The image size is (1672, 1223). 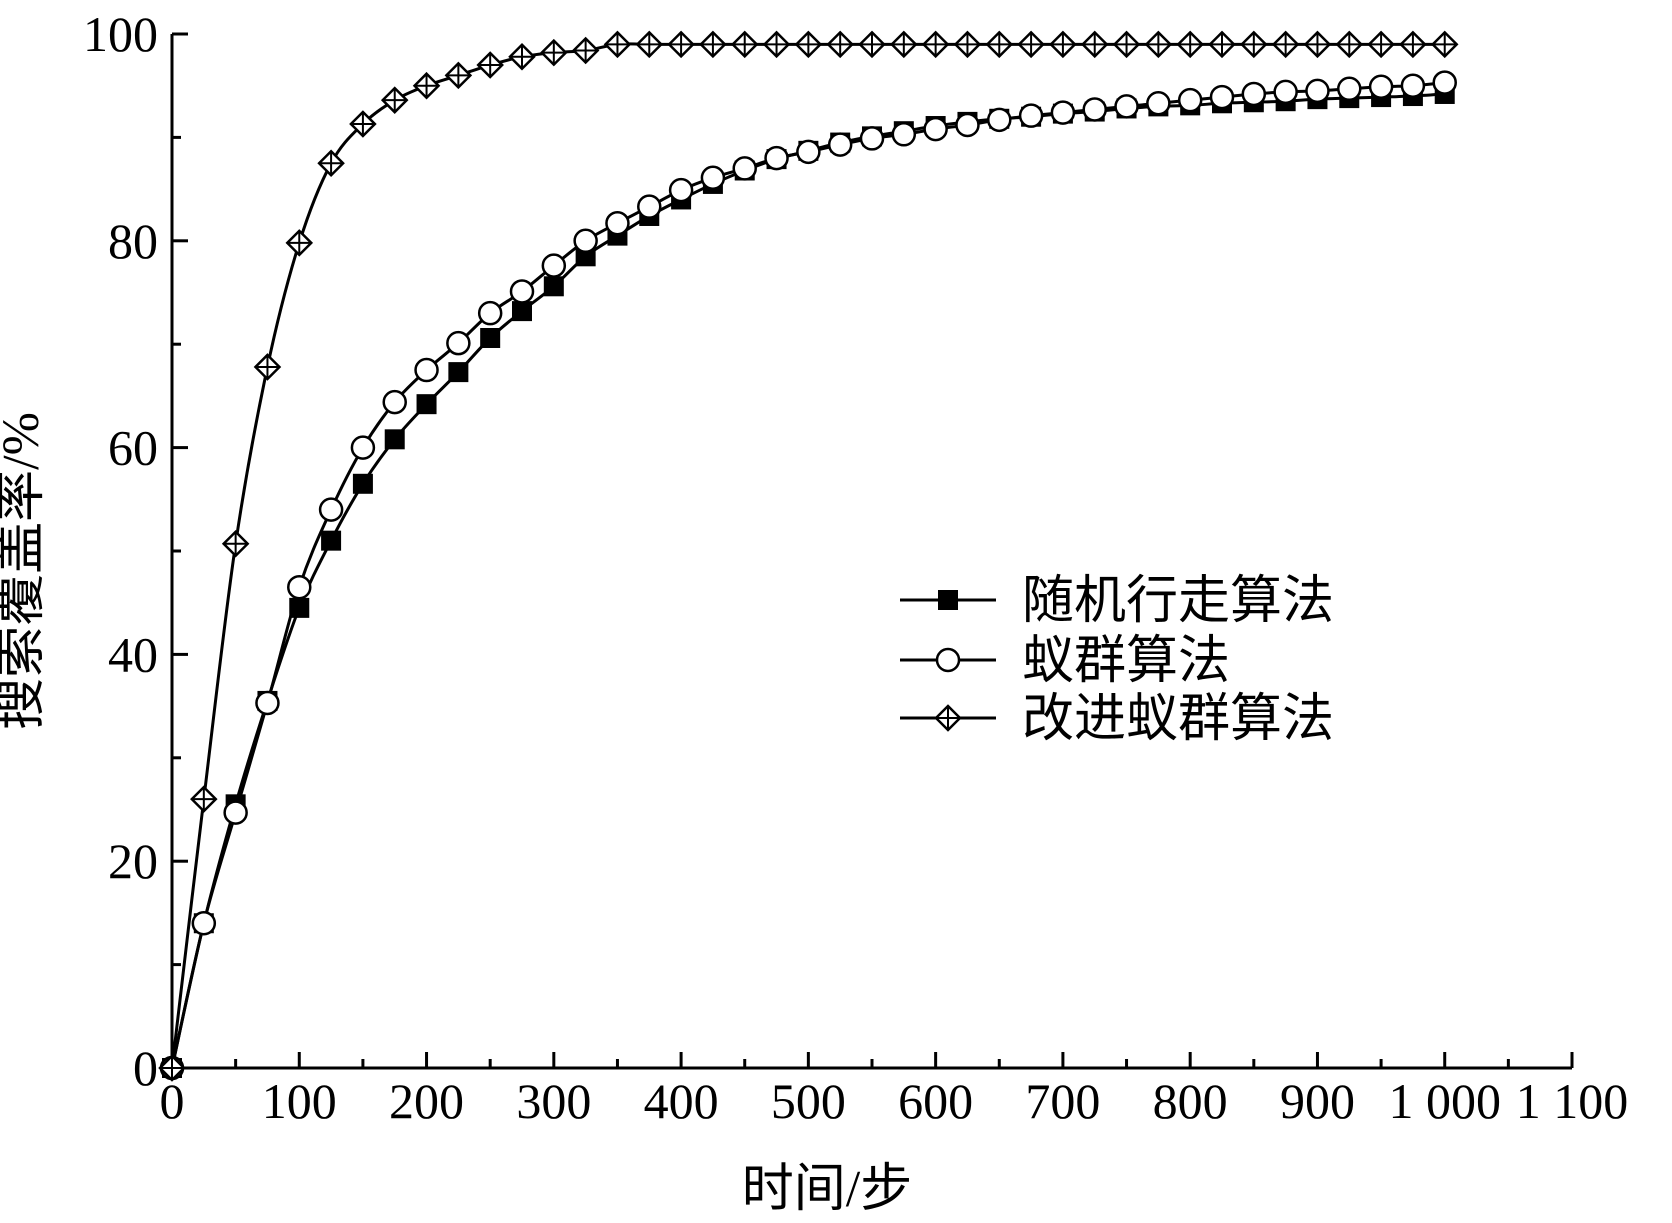 What do you see at coordinates (681, 1101) in the screenshot?
I see `x-tick-label: 400` at bounding box center [681, 1101].